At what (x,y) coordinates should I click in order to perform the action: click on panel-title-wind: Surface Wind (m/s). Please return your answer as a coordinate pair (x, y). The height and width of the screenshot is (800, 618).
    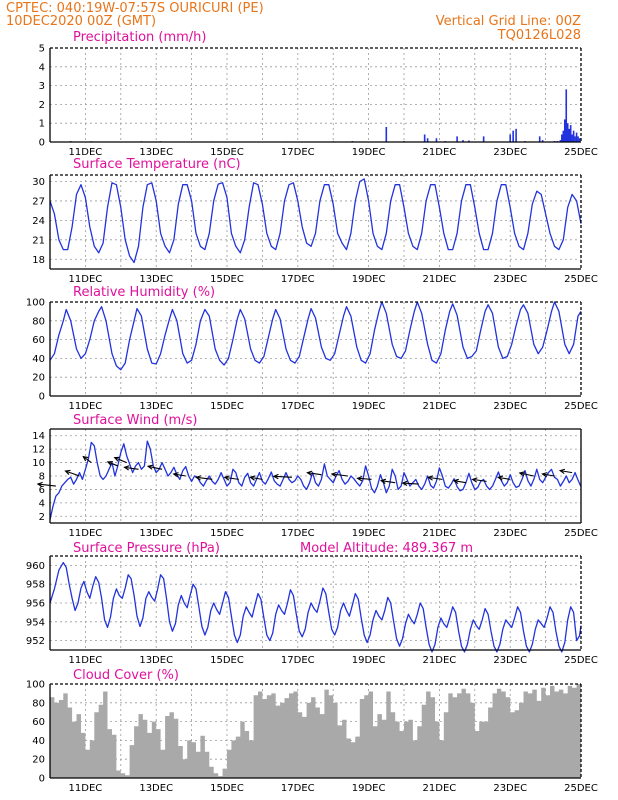
    Looking at the image, I should click on (135, 420).